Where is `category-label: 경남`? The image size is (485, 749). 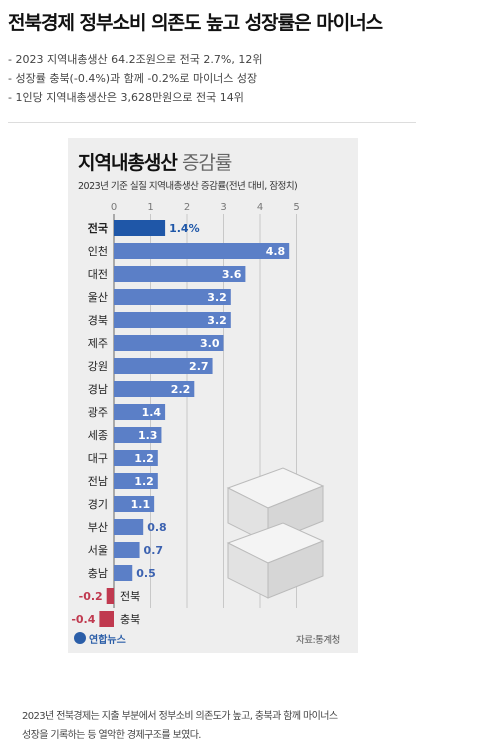
category-label: 경남 is located at coordinates (98, 389).